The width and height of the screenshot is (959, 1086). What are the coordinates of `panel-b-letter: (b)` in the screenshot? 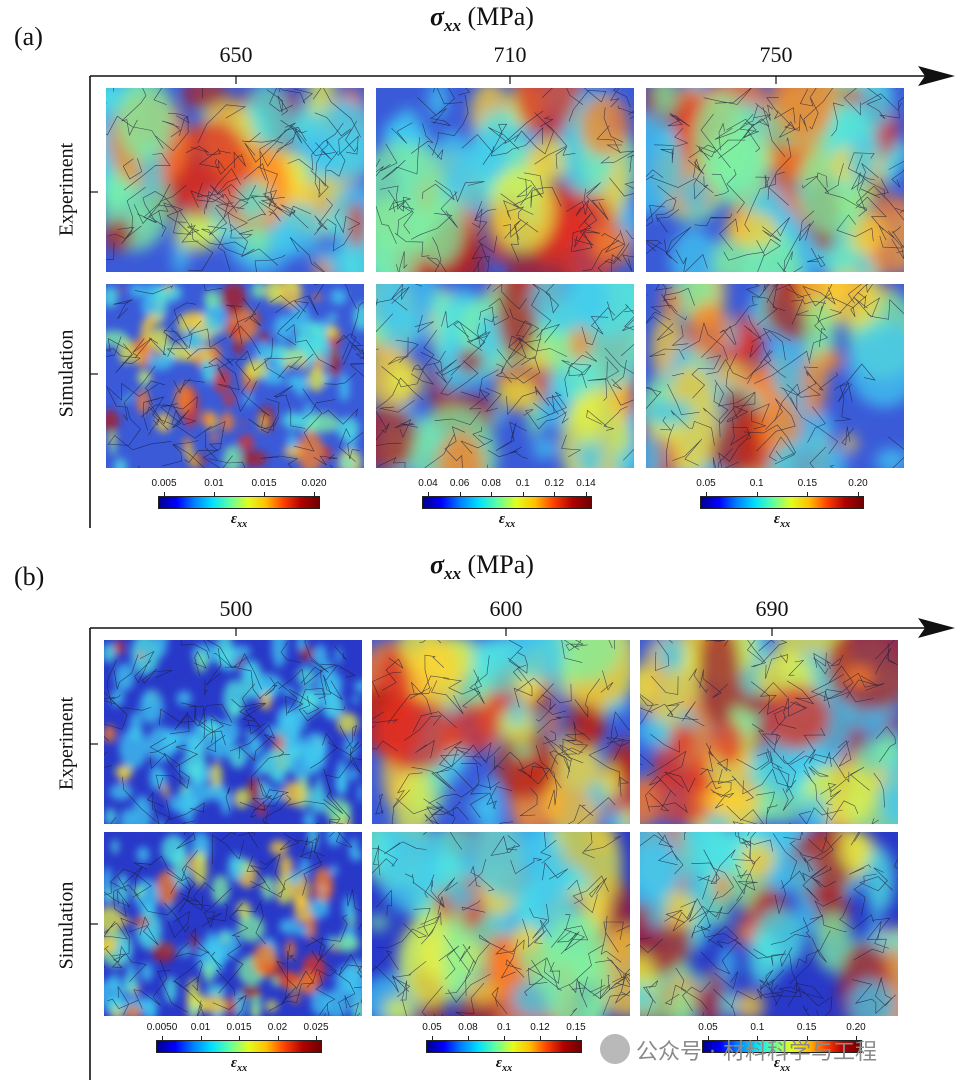 It's located at (29, 576).